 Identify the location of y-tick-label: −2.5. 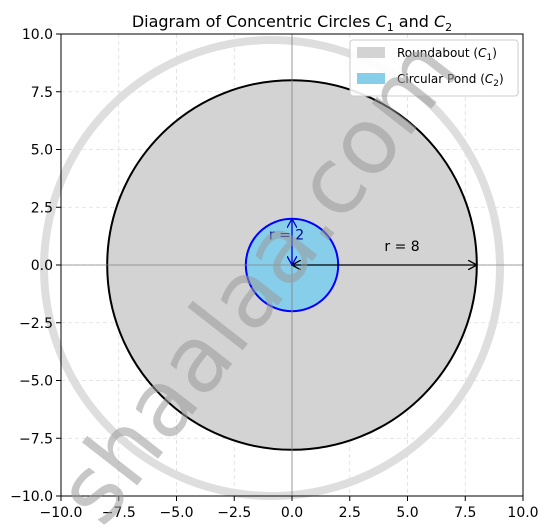
(36, 324).